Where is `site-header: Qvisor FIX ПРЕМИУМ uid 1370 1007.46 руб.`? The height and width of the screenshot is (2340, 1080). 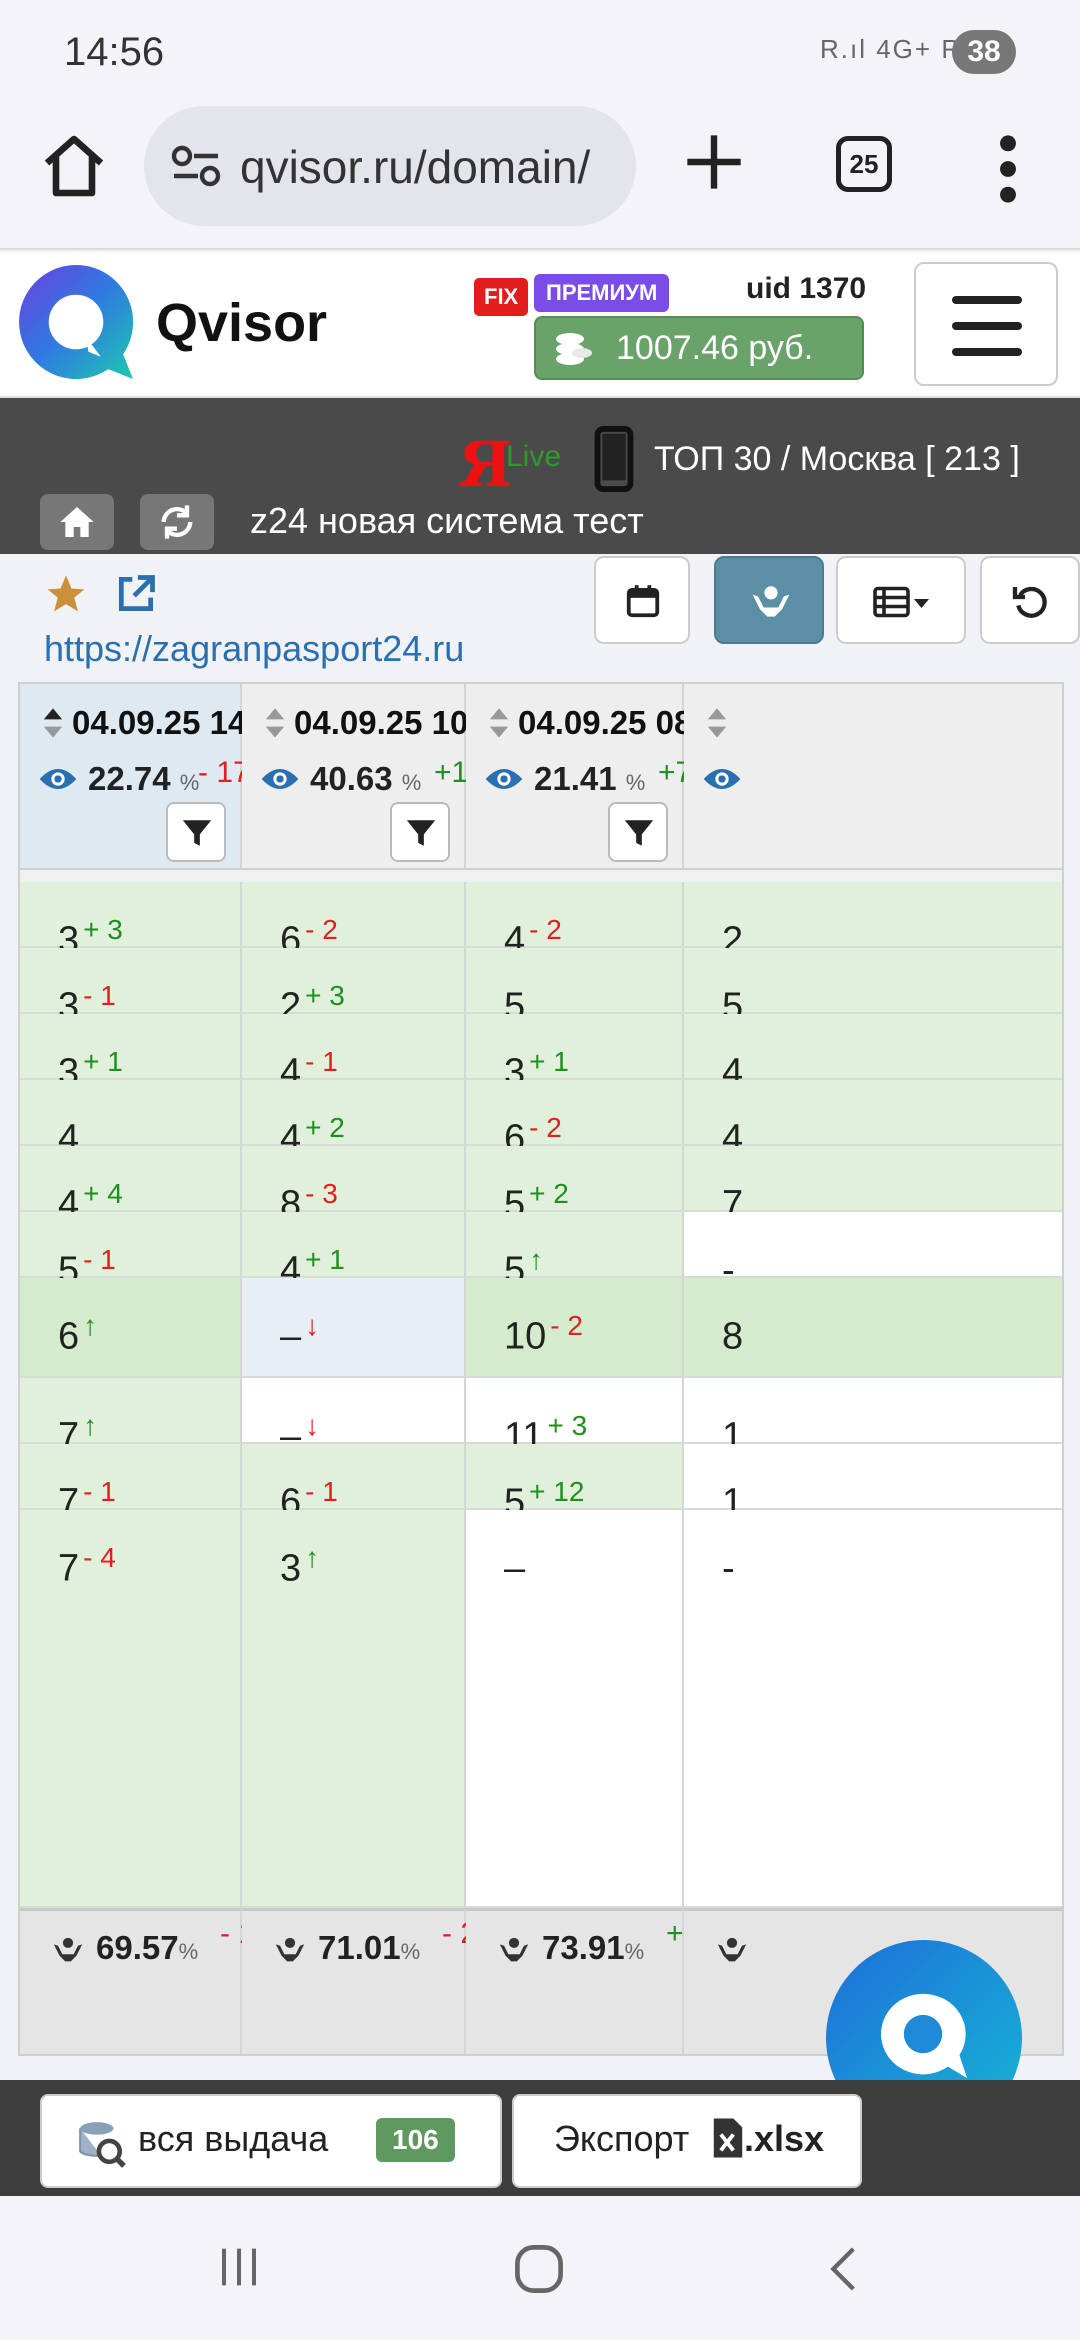 site-header: Qvisor FIX ПРЕМИУМ uid 1370 1007.46 руб. is located at coordinates (540, 325).